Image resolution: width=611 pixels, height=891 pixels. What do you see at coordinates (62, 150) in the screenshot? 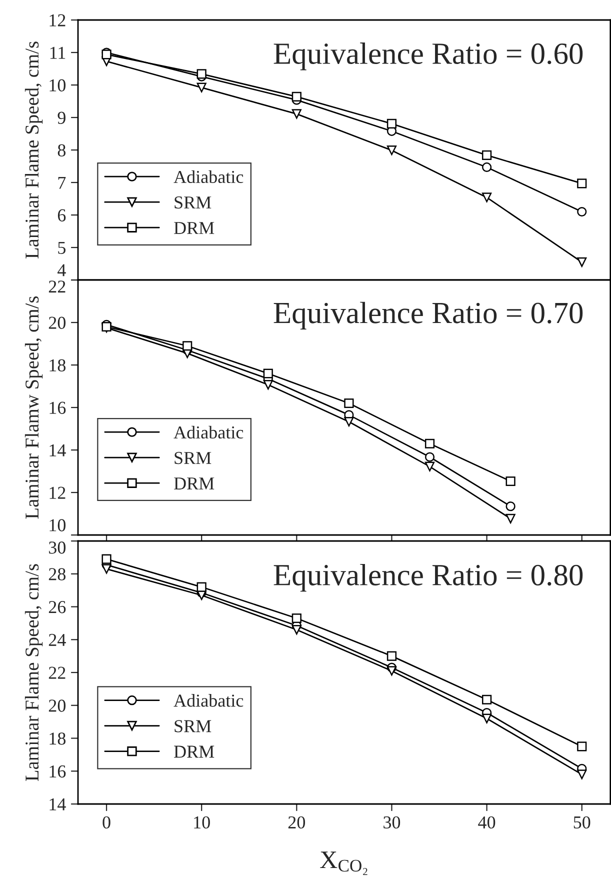
I see `y-tick-label: 8` at bounding box center [62, 150].